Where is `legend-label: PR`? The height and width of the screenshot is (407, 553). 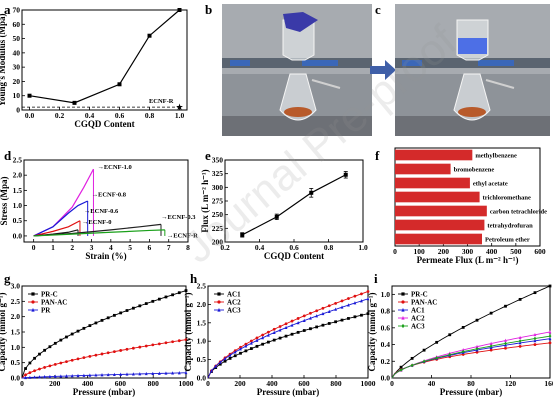 legend-label: PR is located at coordinates (46, 311).